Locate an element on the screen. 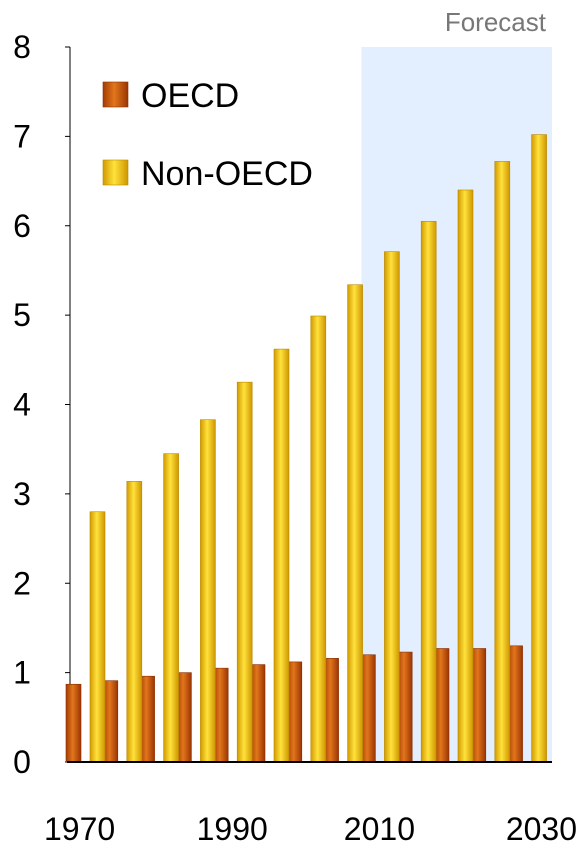 Image resolution: width=579 pixels, height=853 pixels. bar-non-oecd-1990 is located at coordinates (244, 572).